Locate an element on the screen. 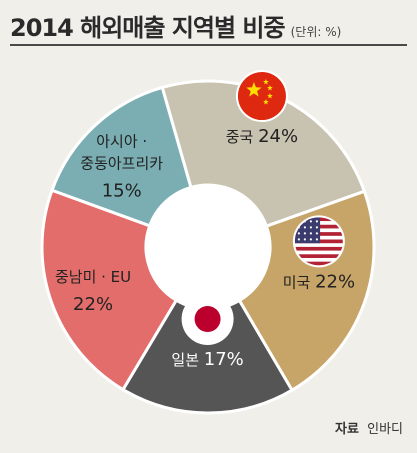  chart-title: 2014 해외매출 지역별 비중 is located at coordinates (148, 28).